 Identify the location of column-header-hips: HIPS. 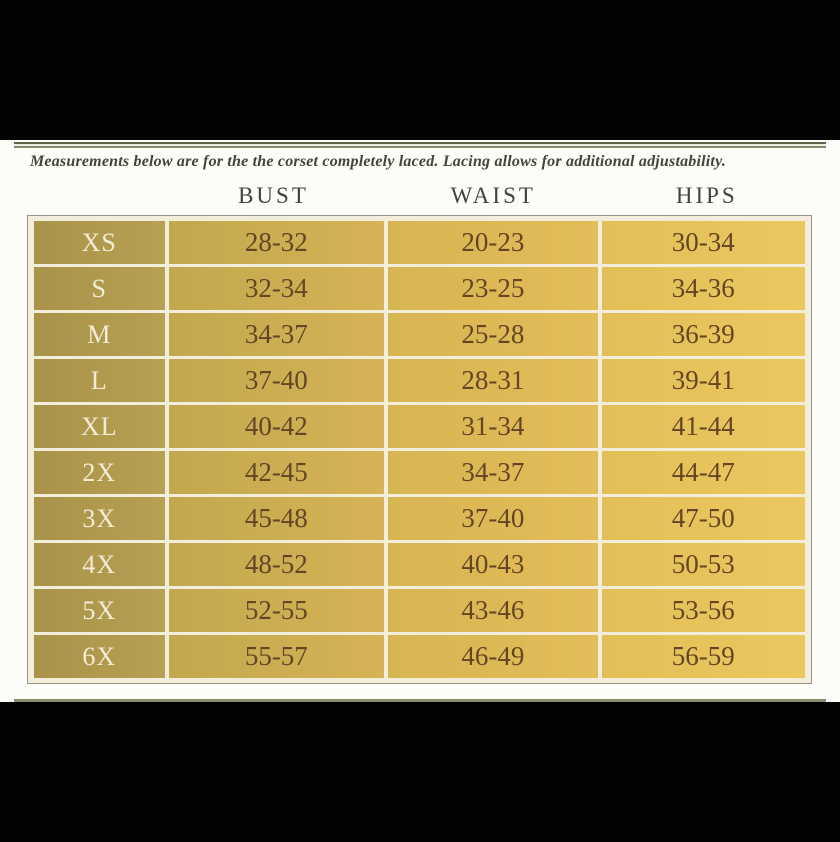
(706, 195).